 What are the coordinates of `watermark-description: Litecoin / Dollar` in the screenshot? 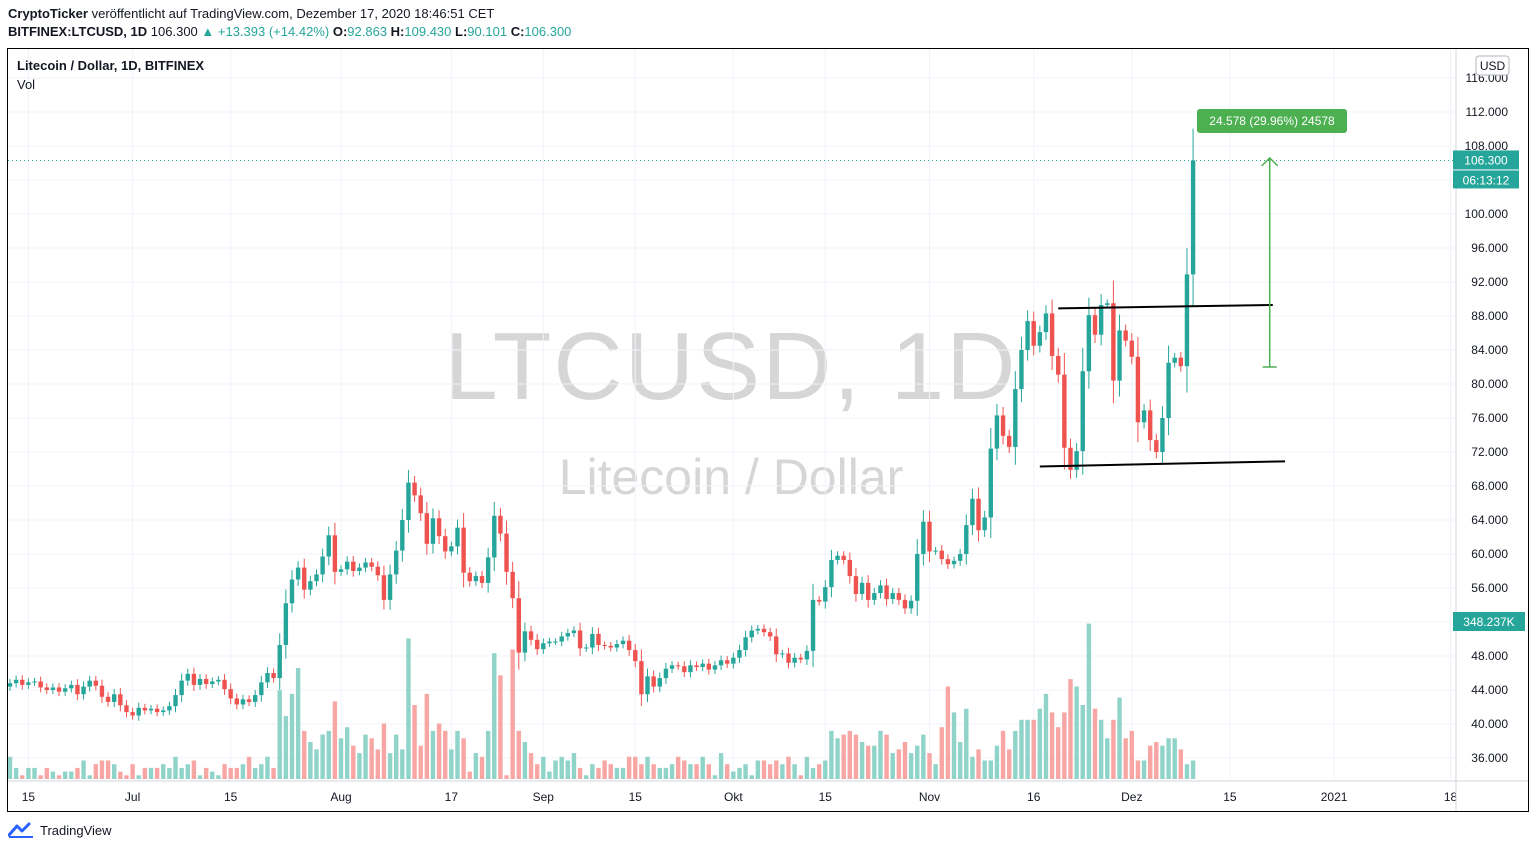 It's located at (731, 477).